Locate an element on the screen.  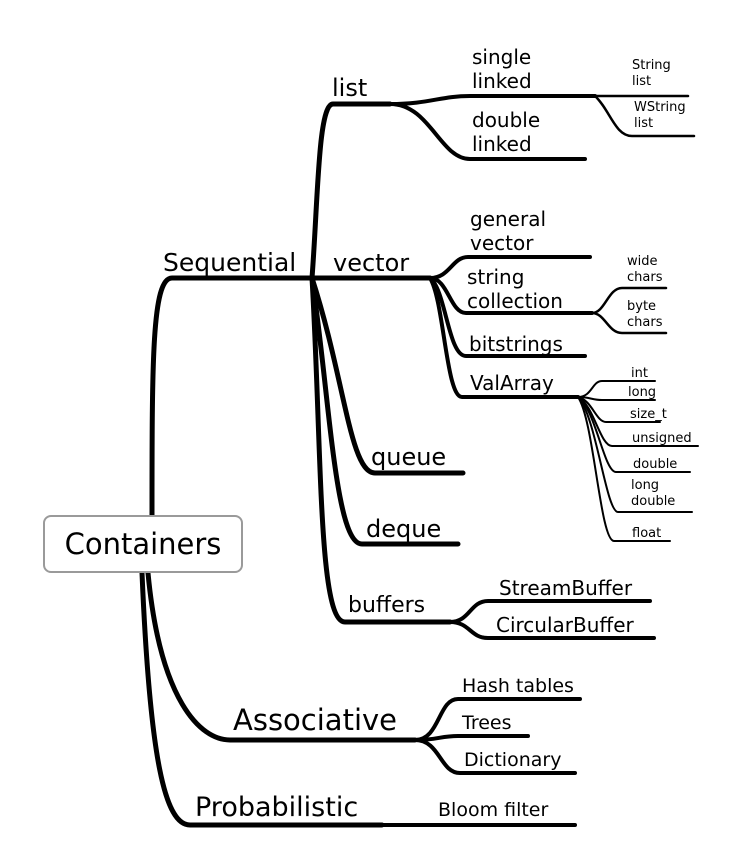
node-queue: queue is located at coordinates (409, 457).